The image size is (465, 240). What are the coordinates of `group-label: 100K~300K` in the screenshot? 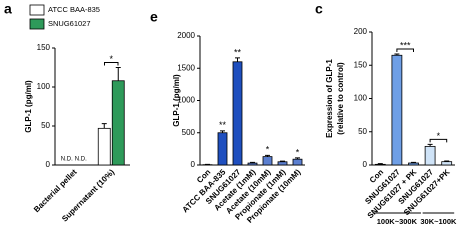 It's located at (397, 221).